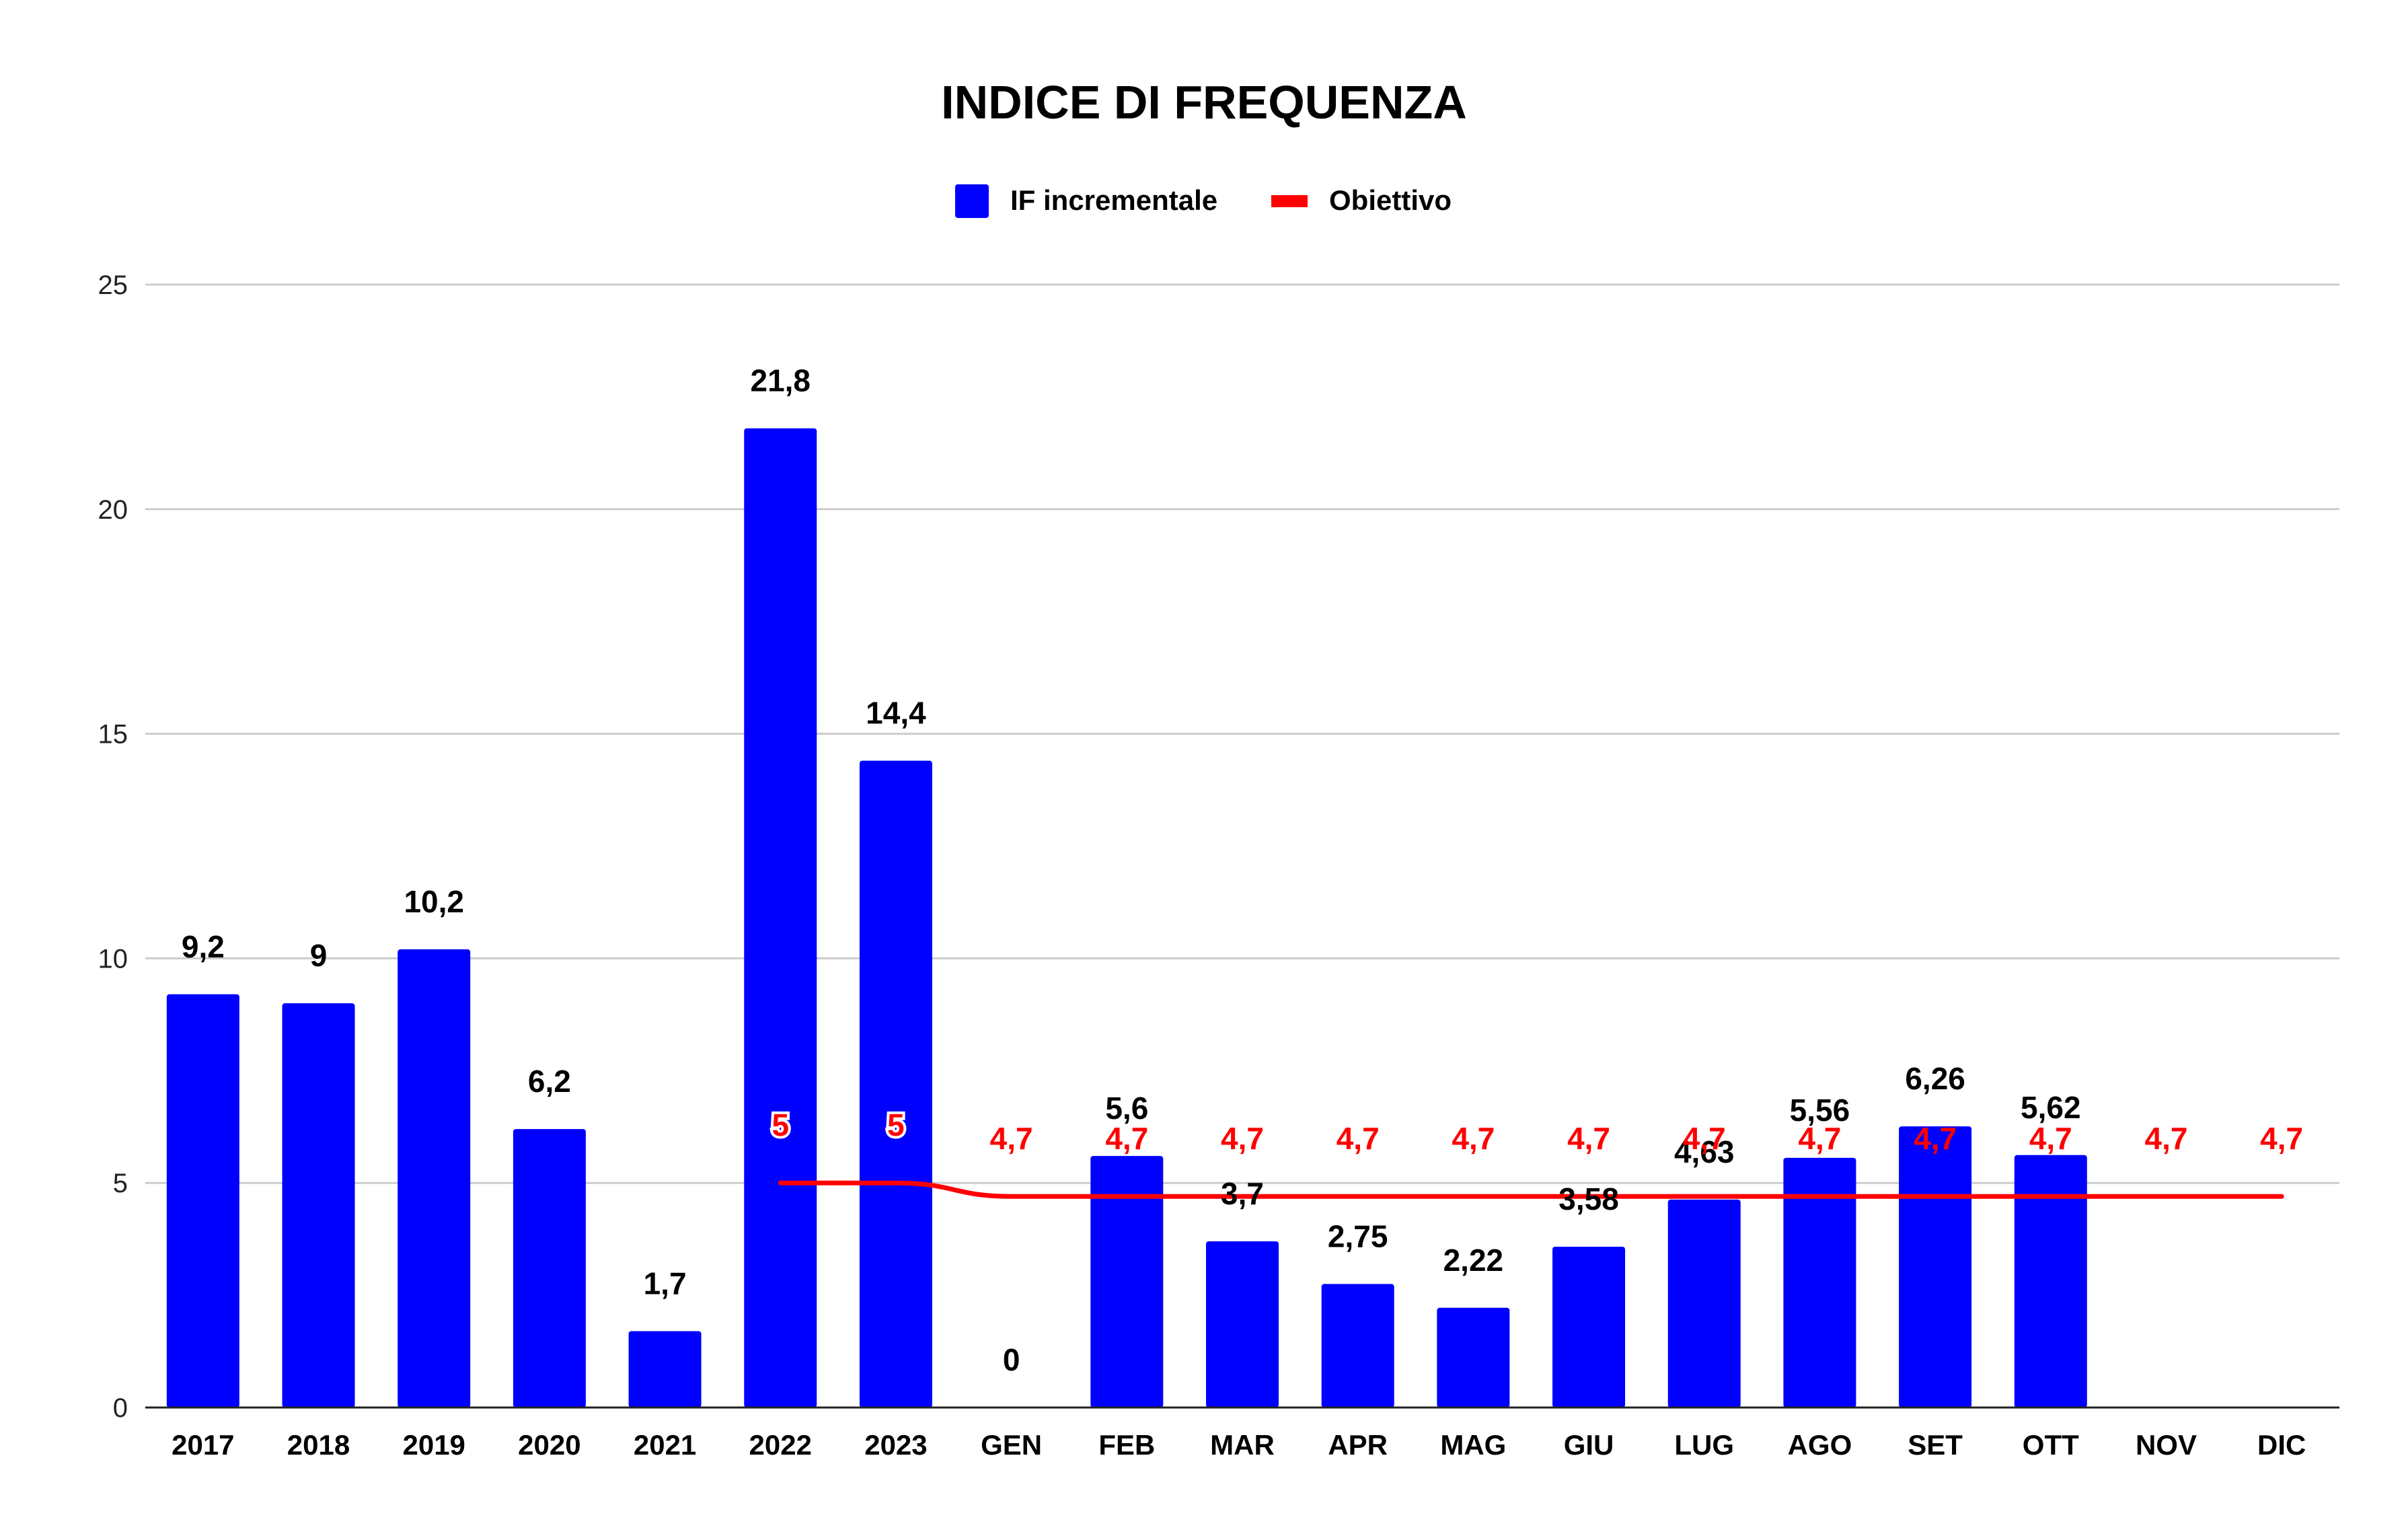  What do you see at coordinates (780, 380) in the screenshot?
I see `bar-data-label: 21,8` at bounding box center [780, 380].